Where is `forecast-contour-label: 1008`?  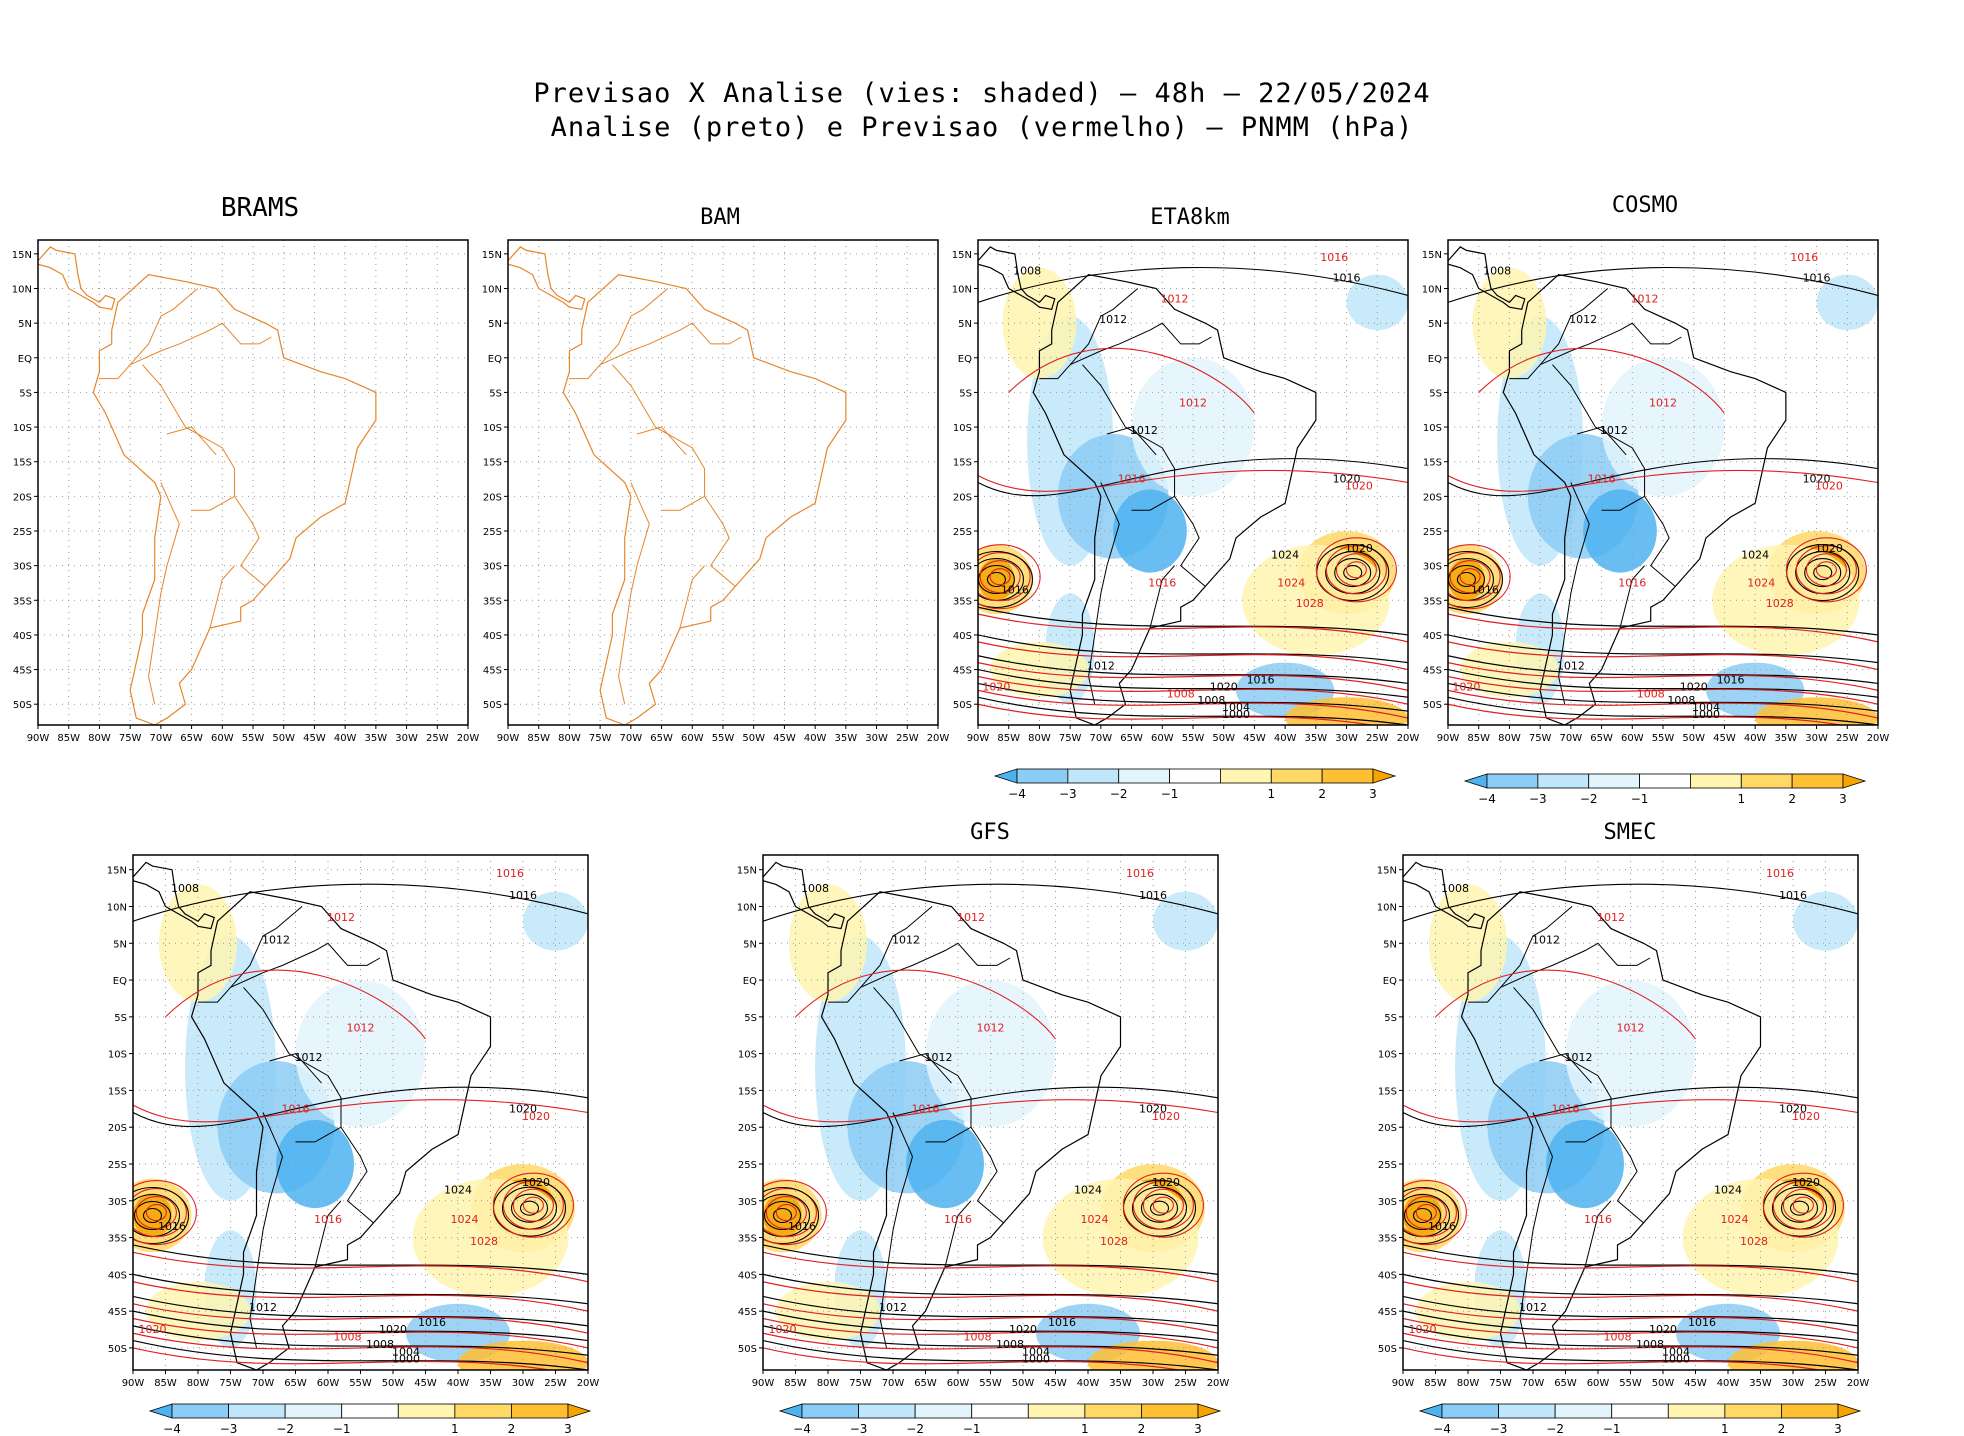 forecast-contour-label: 1008 is located at coordinates (348, 1337).